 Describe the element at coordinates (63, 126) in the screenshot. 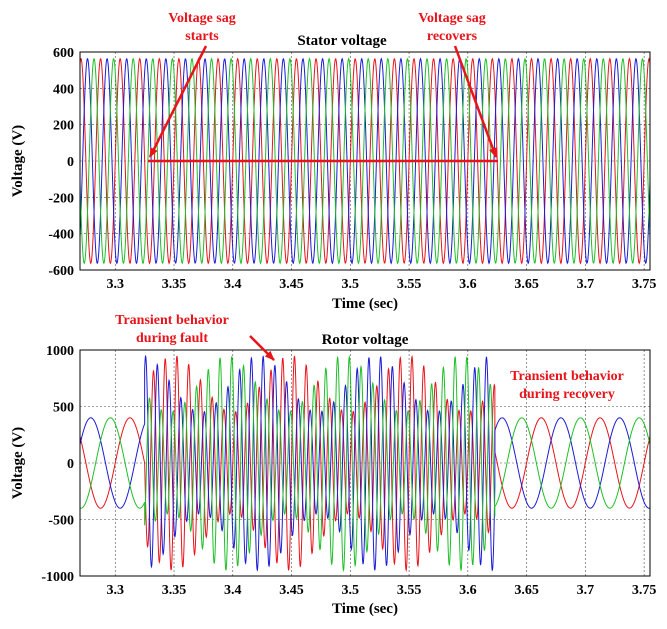

I see `y-tick-label: 200` at that location.